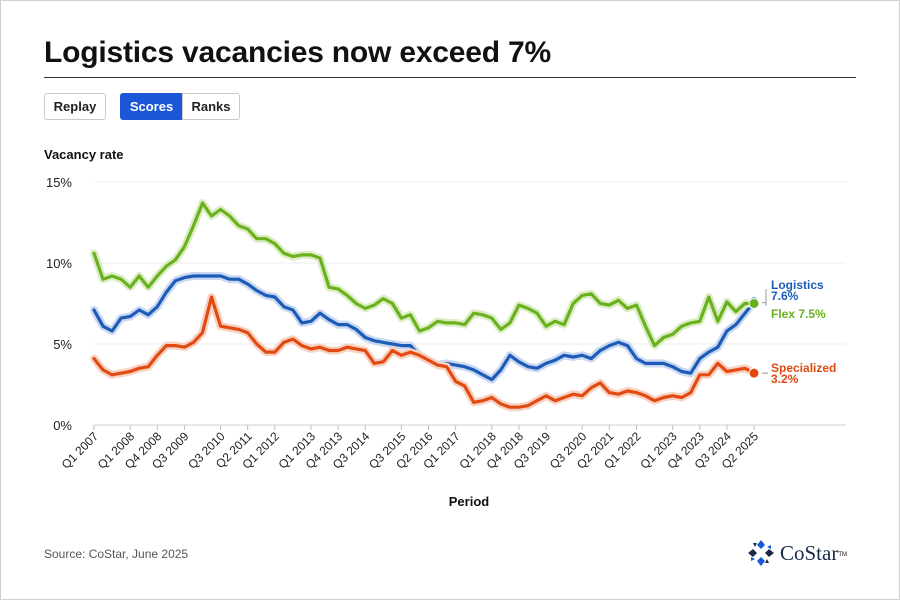 This screenshot has height=600, width=900. What do you see at coordinates (116, 554) in the screenshot?
I see `source-note: Source: CoStar, June 2025` at bounding box center [116, 554].